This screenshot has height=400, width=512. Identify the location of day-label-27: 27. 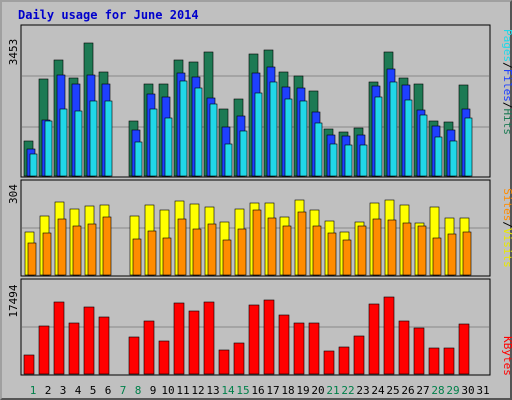
(422, 390).